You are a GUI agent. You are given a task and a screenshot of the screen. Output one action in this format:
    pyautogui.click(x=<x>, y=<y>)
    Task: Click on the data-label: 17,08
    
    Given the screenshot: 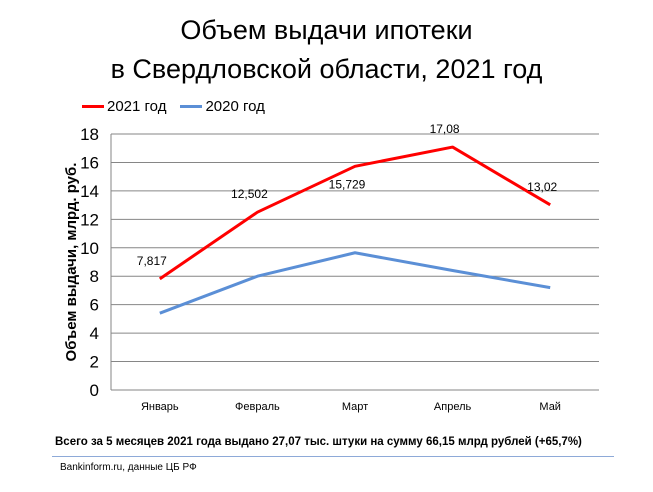 What is the action you would take?
    pyautogui.click(x=445, y=129)
    